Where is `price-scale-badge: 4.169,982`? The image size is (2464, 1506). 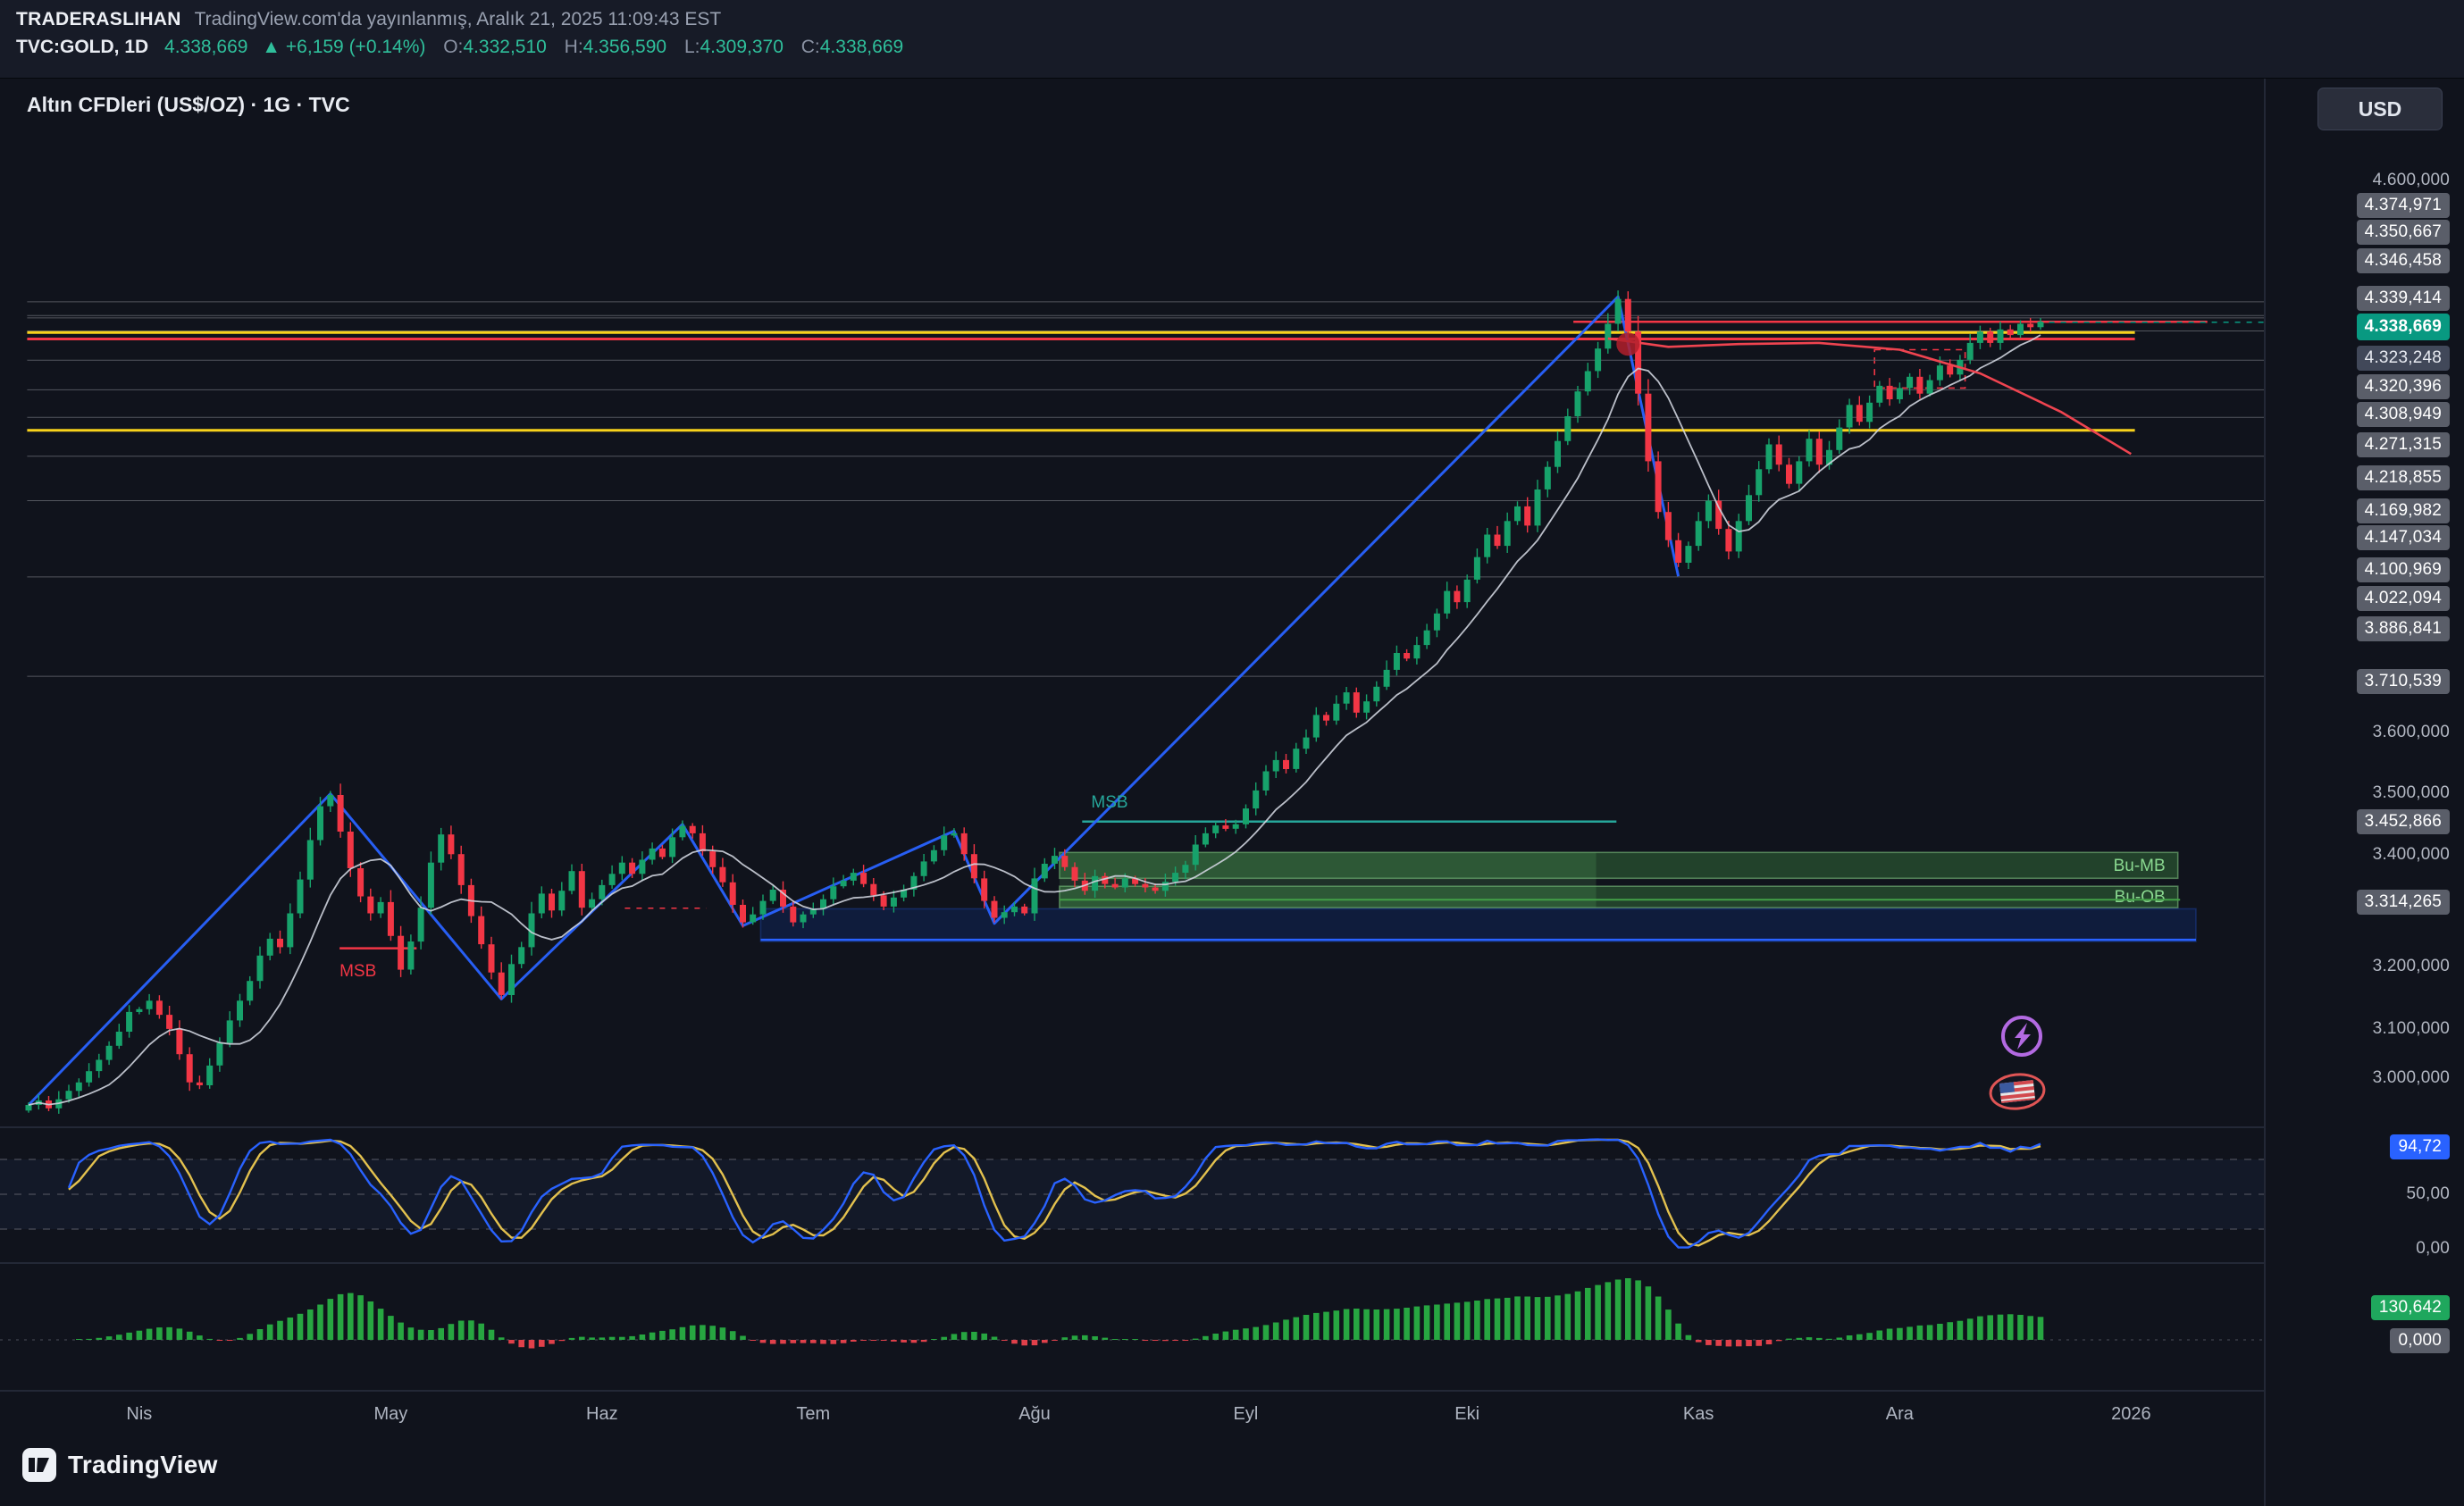
price-scale-badge: 4.169,982 is located at coordinates (2403, 510).